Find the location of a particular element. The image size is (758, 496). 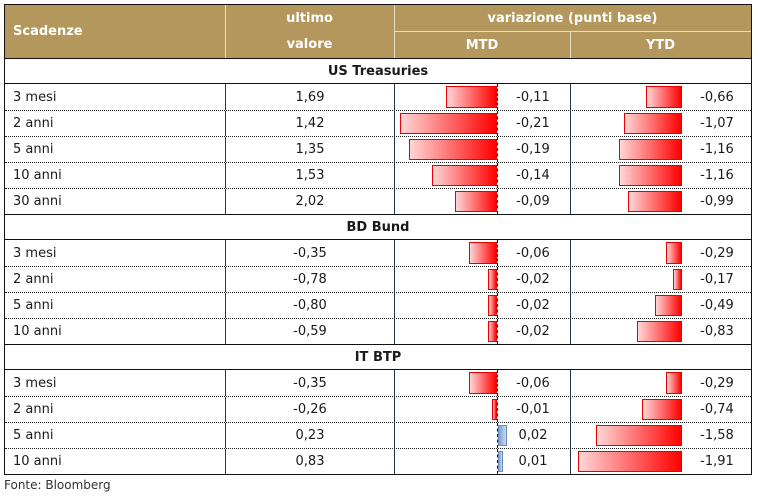

ytd-value: -0,17 is located at coordinates (717, 279).